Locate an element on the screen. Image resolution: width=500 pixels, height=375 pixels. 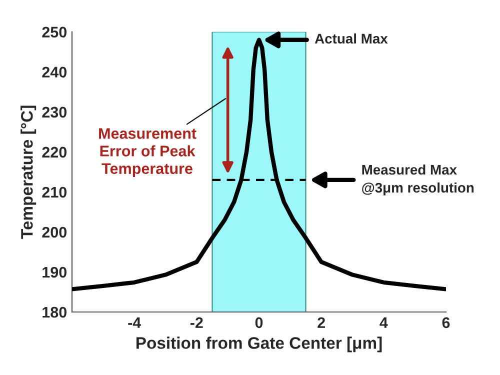
annotation: Actual Max is located at coordinates (351, 38).